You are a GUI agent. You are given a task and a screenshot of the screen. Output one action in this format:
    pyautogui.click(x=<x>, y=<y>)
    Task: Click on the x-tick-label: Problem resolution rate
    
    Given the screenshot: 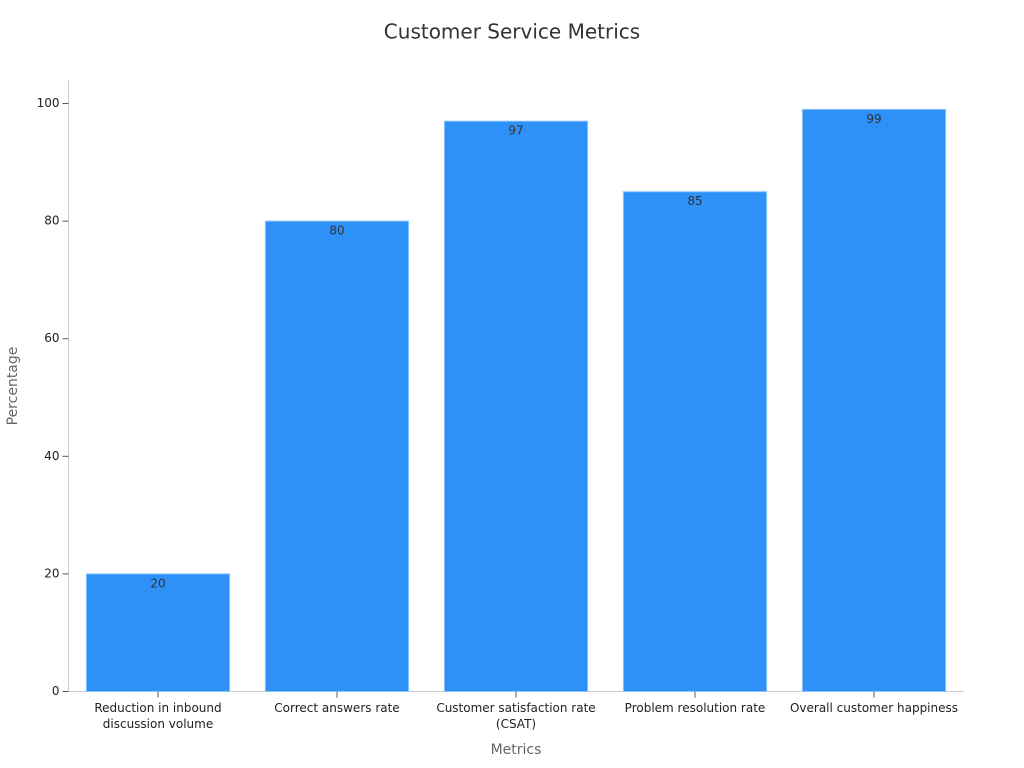 What is the action you would take?
    pyautogui.click(x=695, y=707)
    